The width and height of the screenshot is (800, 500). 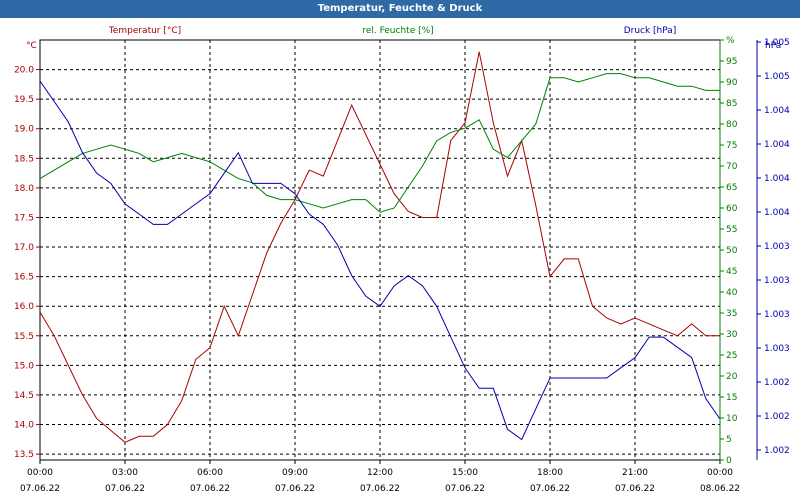 I want to click on humidity-tick-label: 65, so click(x=731, y=188).